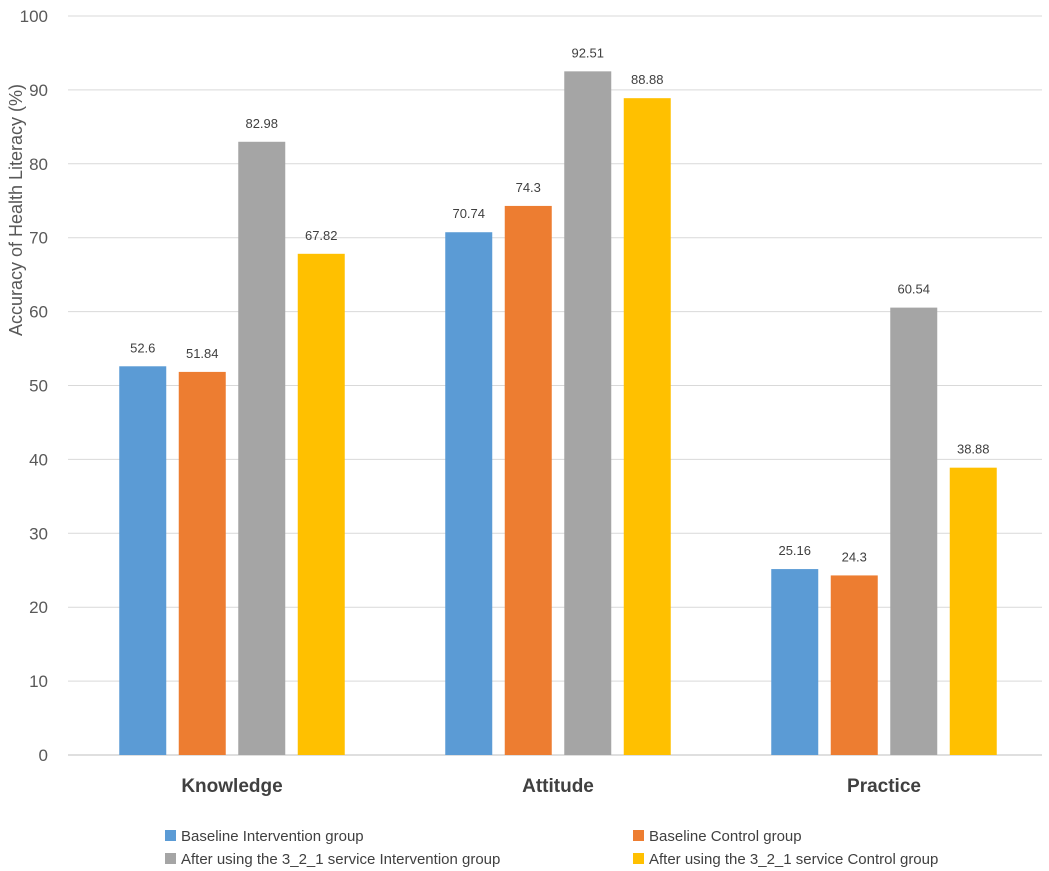  What do you see at coordinates (272, 836) in the screenshot?
I see `legend-label: Baseline Intervention group` at bounding box center [272, 836].